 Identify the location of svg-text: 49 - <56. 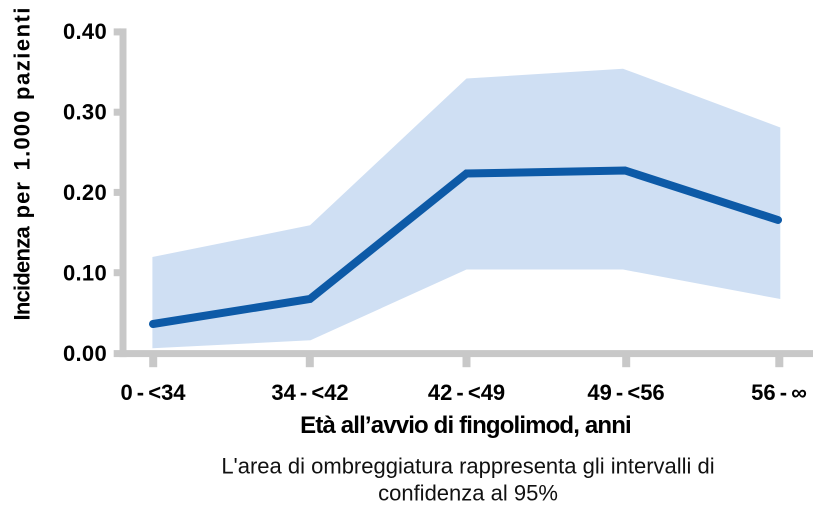
(625, 392).